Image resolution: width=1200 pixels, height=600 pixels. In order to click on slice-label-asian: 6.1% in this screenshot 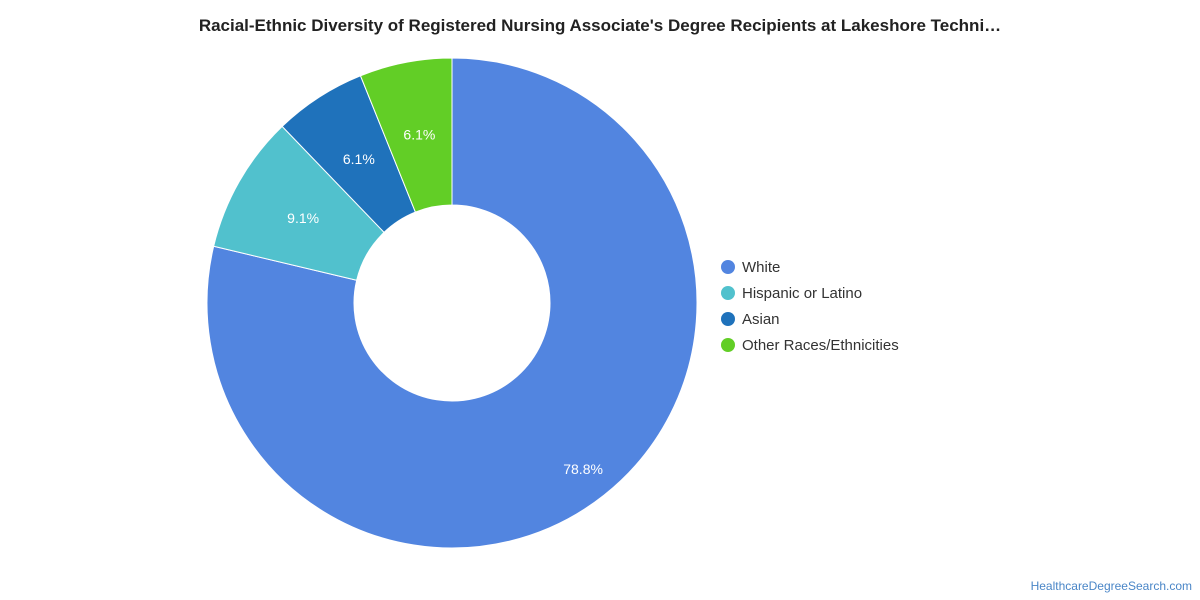, I will do `click(359, 159)`.